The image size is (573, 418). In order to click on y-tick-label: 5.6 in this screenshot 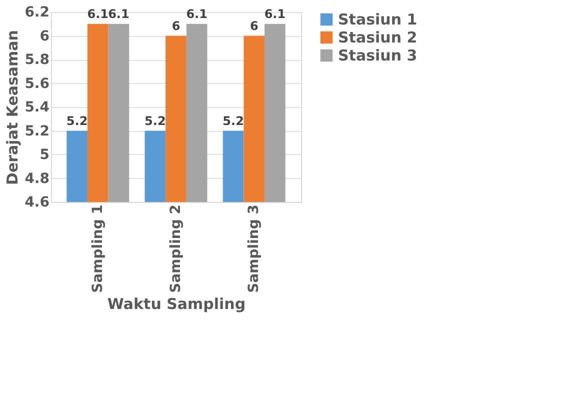, I will do `click(37, 84)`.